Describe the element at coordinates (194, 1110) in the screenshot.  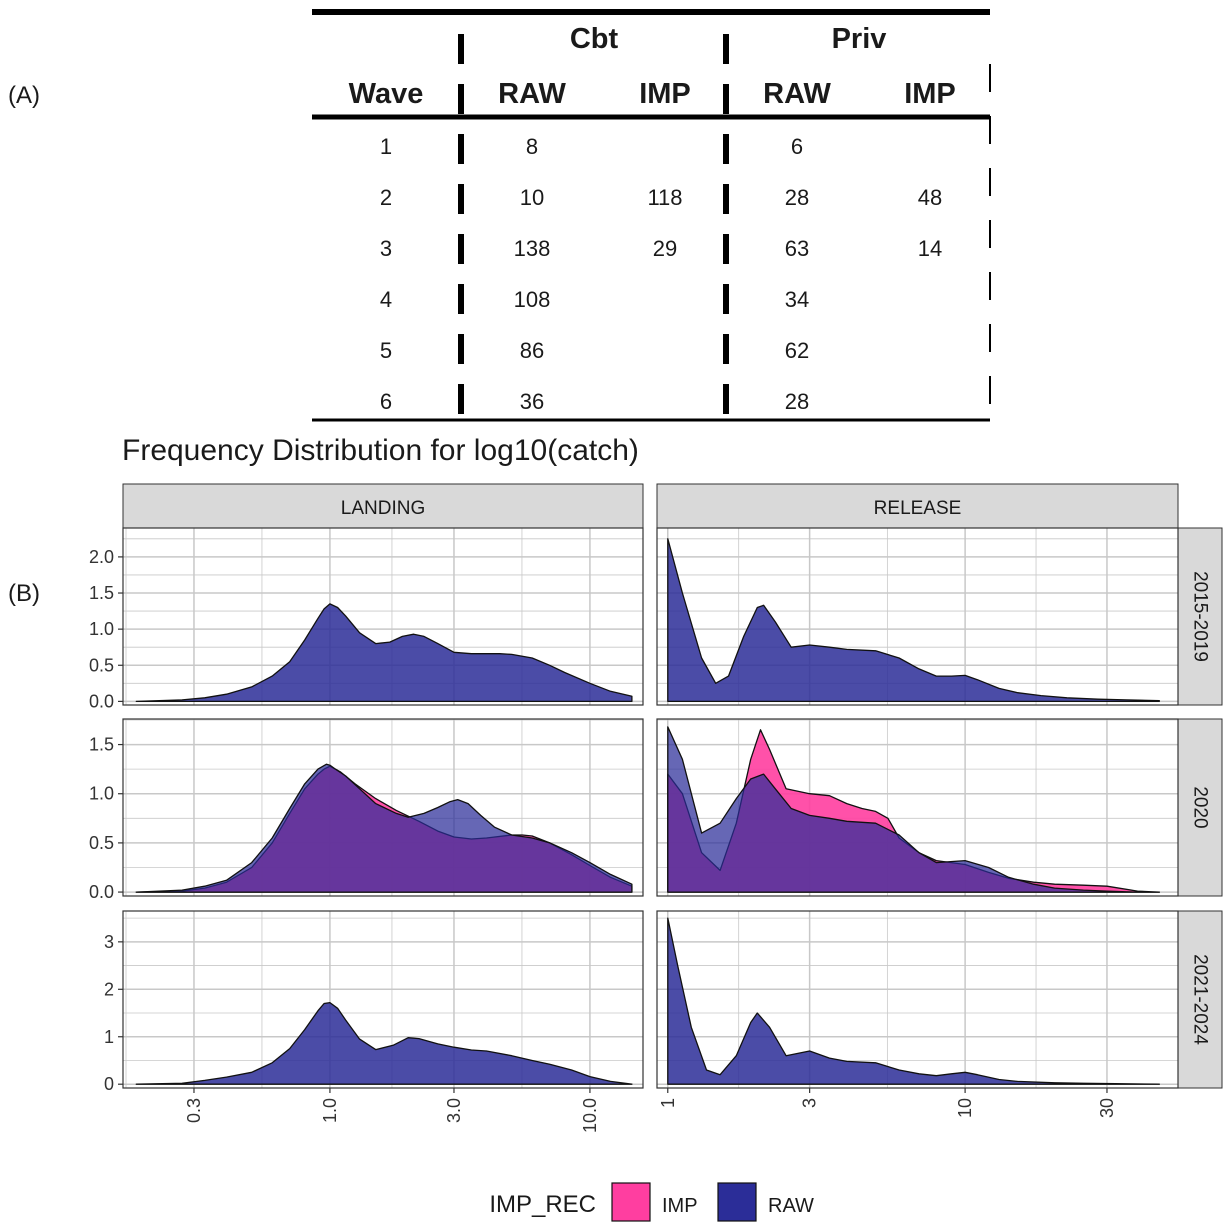
I see `x-tick-label: 0.3` at that location.